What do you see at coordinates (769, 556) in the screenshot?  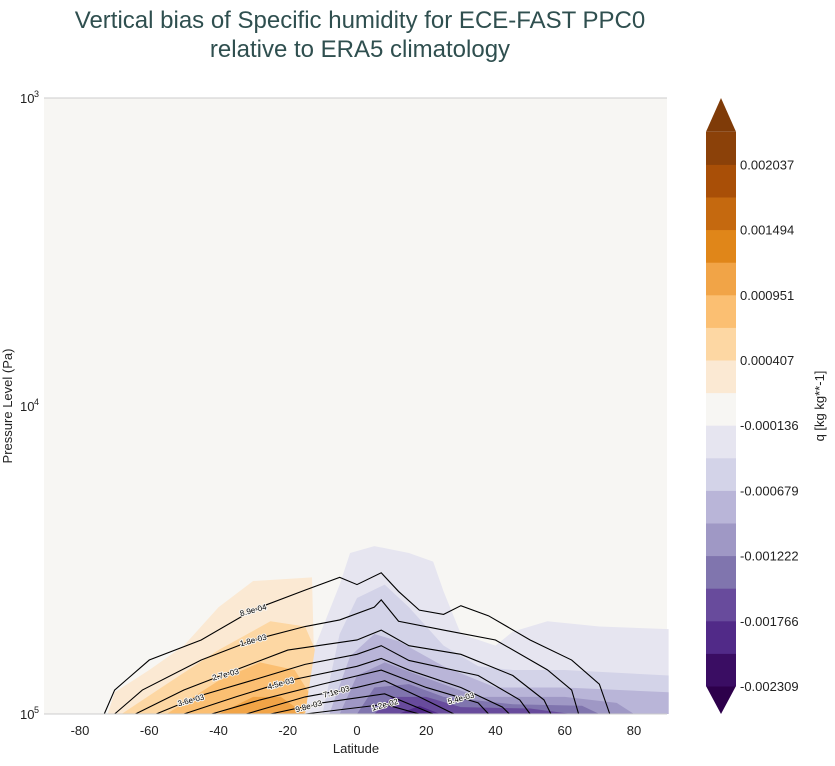 I see `colorbar-tick-label: -0.001222` at bounding box center [769, 556].